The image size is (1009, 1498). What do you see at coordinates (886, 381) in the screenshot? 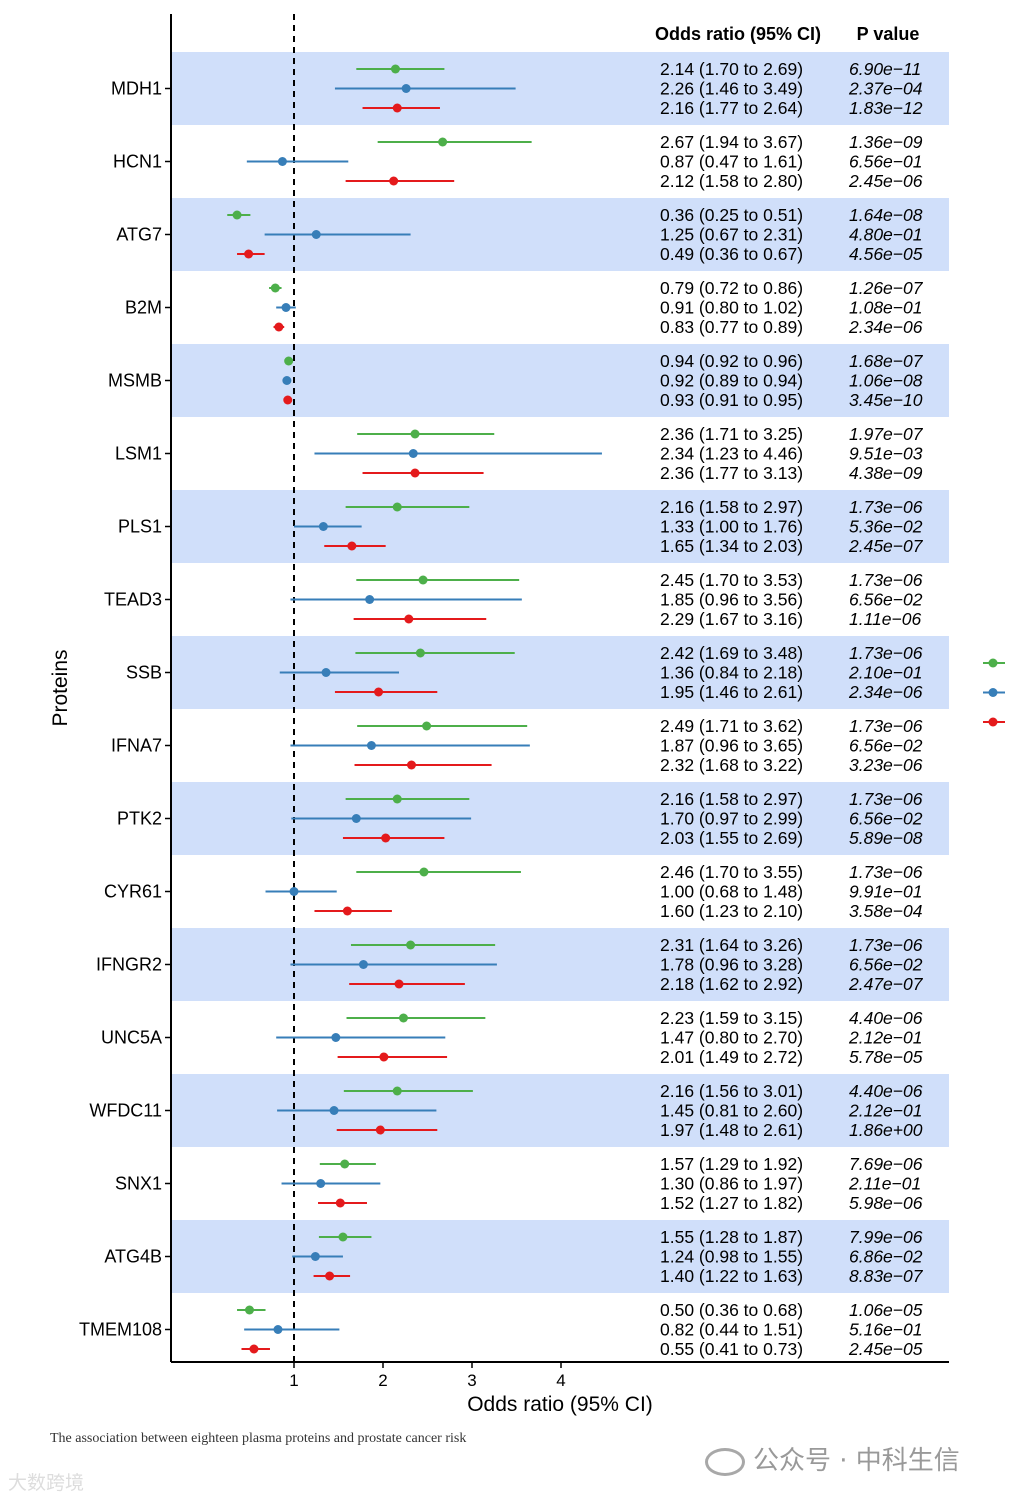
I see `p-value-text: 1.06e−08` at bounding box center [886, 381].